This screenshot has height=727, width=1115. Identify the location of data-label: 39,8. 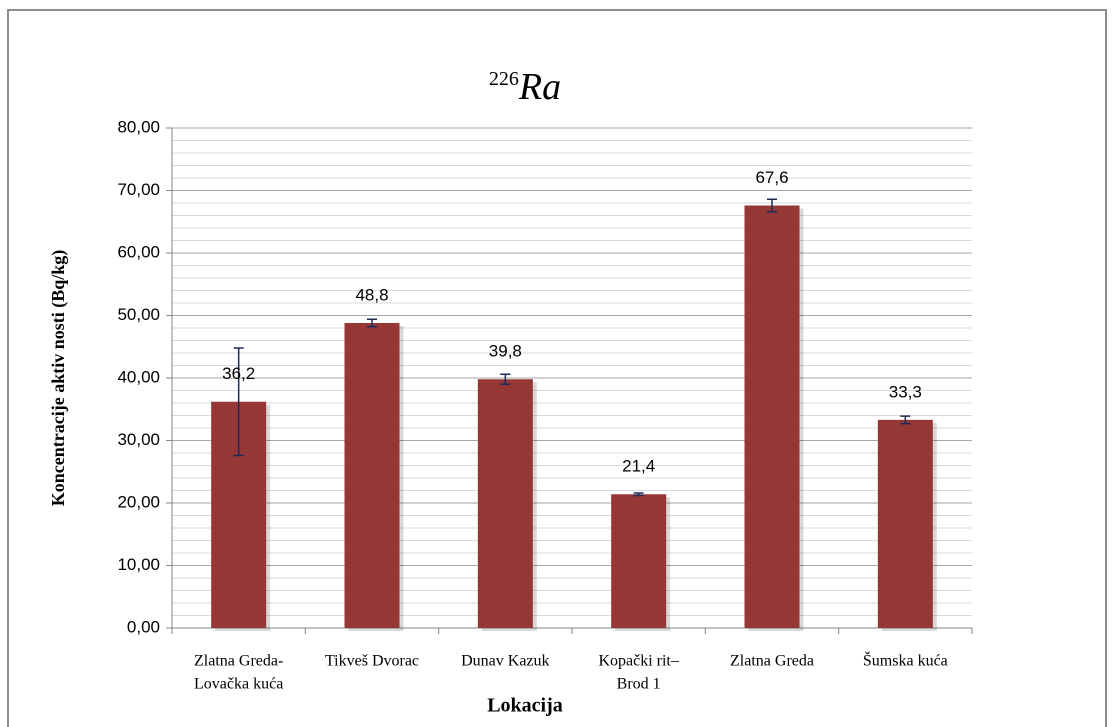
(505, 351).